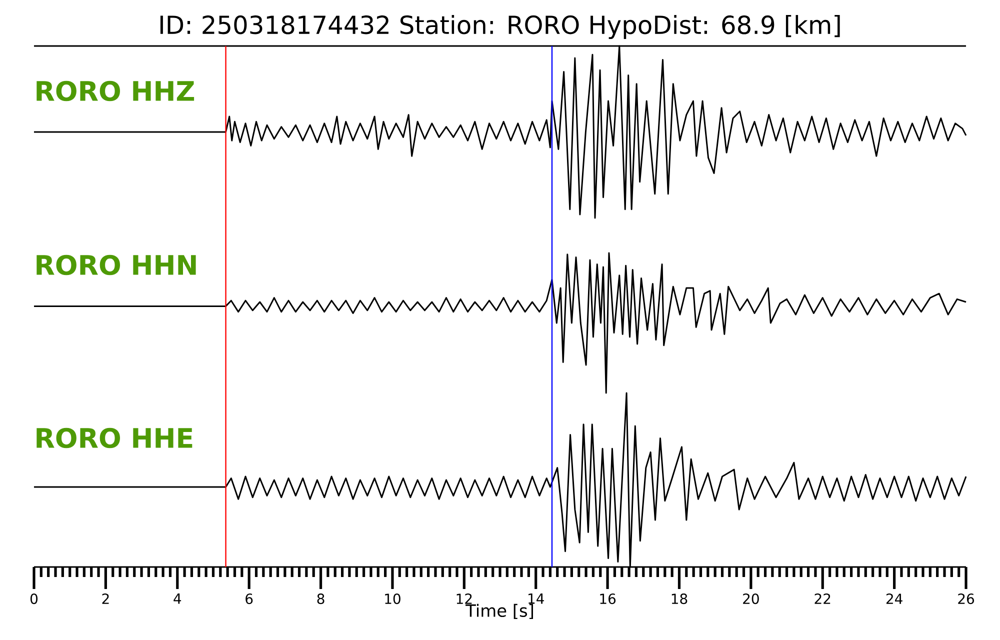  What do you see at coordinates (499, 612) in the screenshot?
I see `x-axis-title: Time [s]` at bounding box center [499, 612].